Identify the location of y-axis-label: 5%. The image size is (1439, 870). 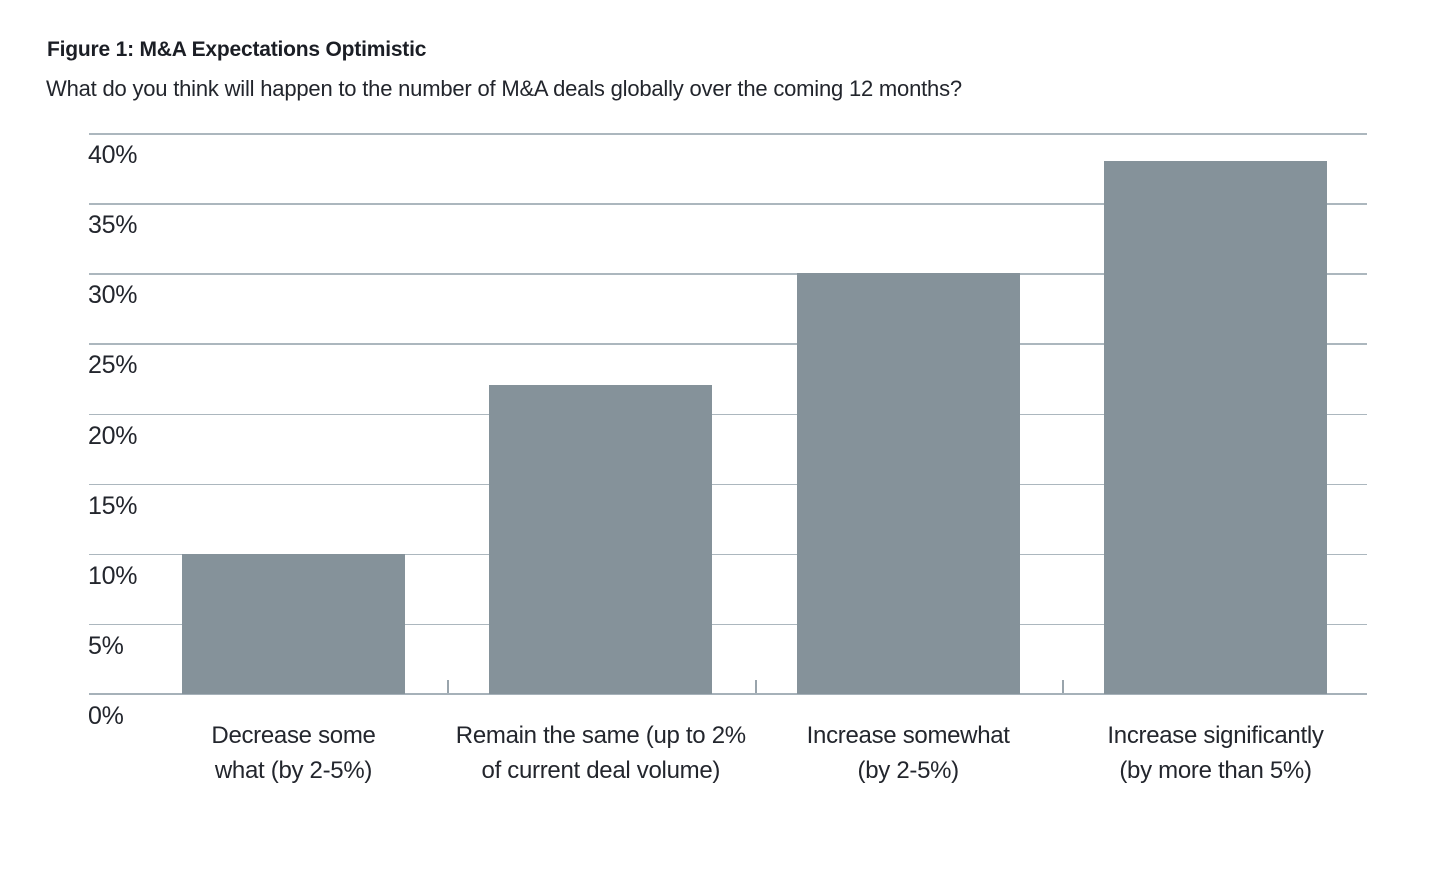
(106, 645).